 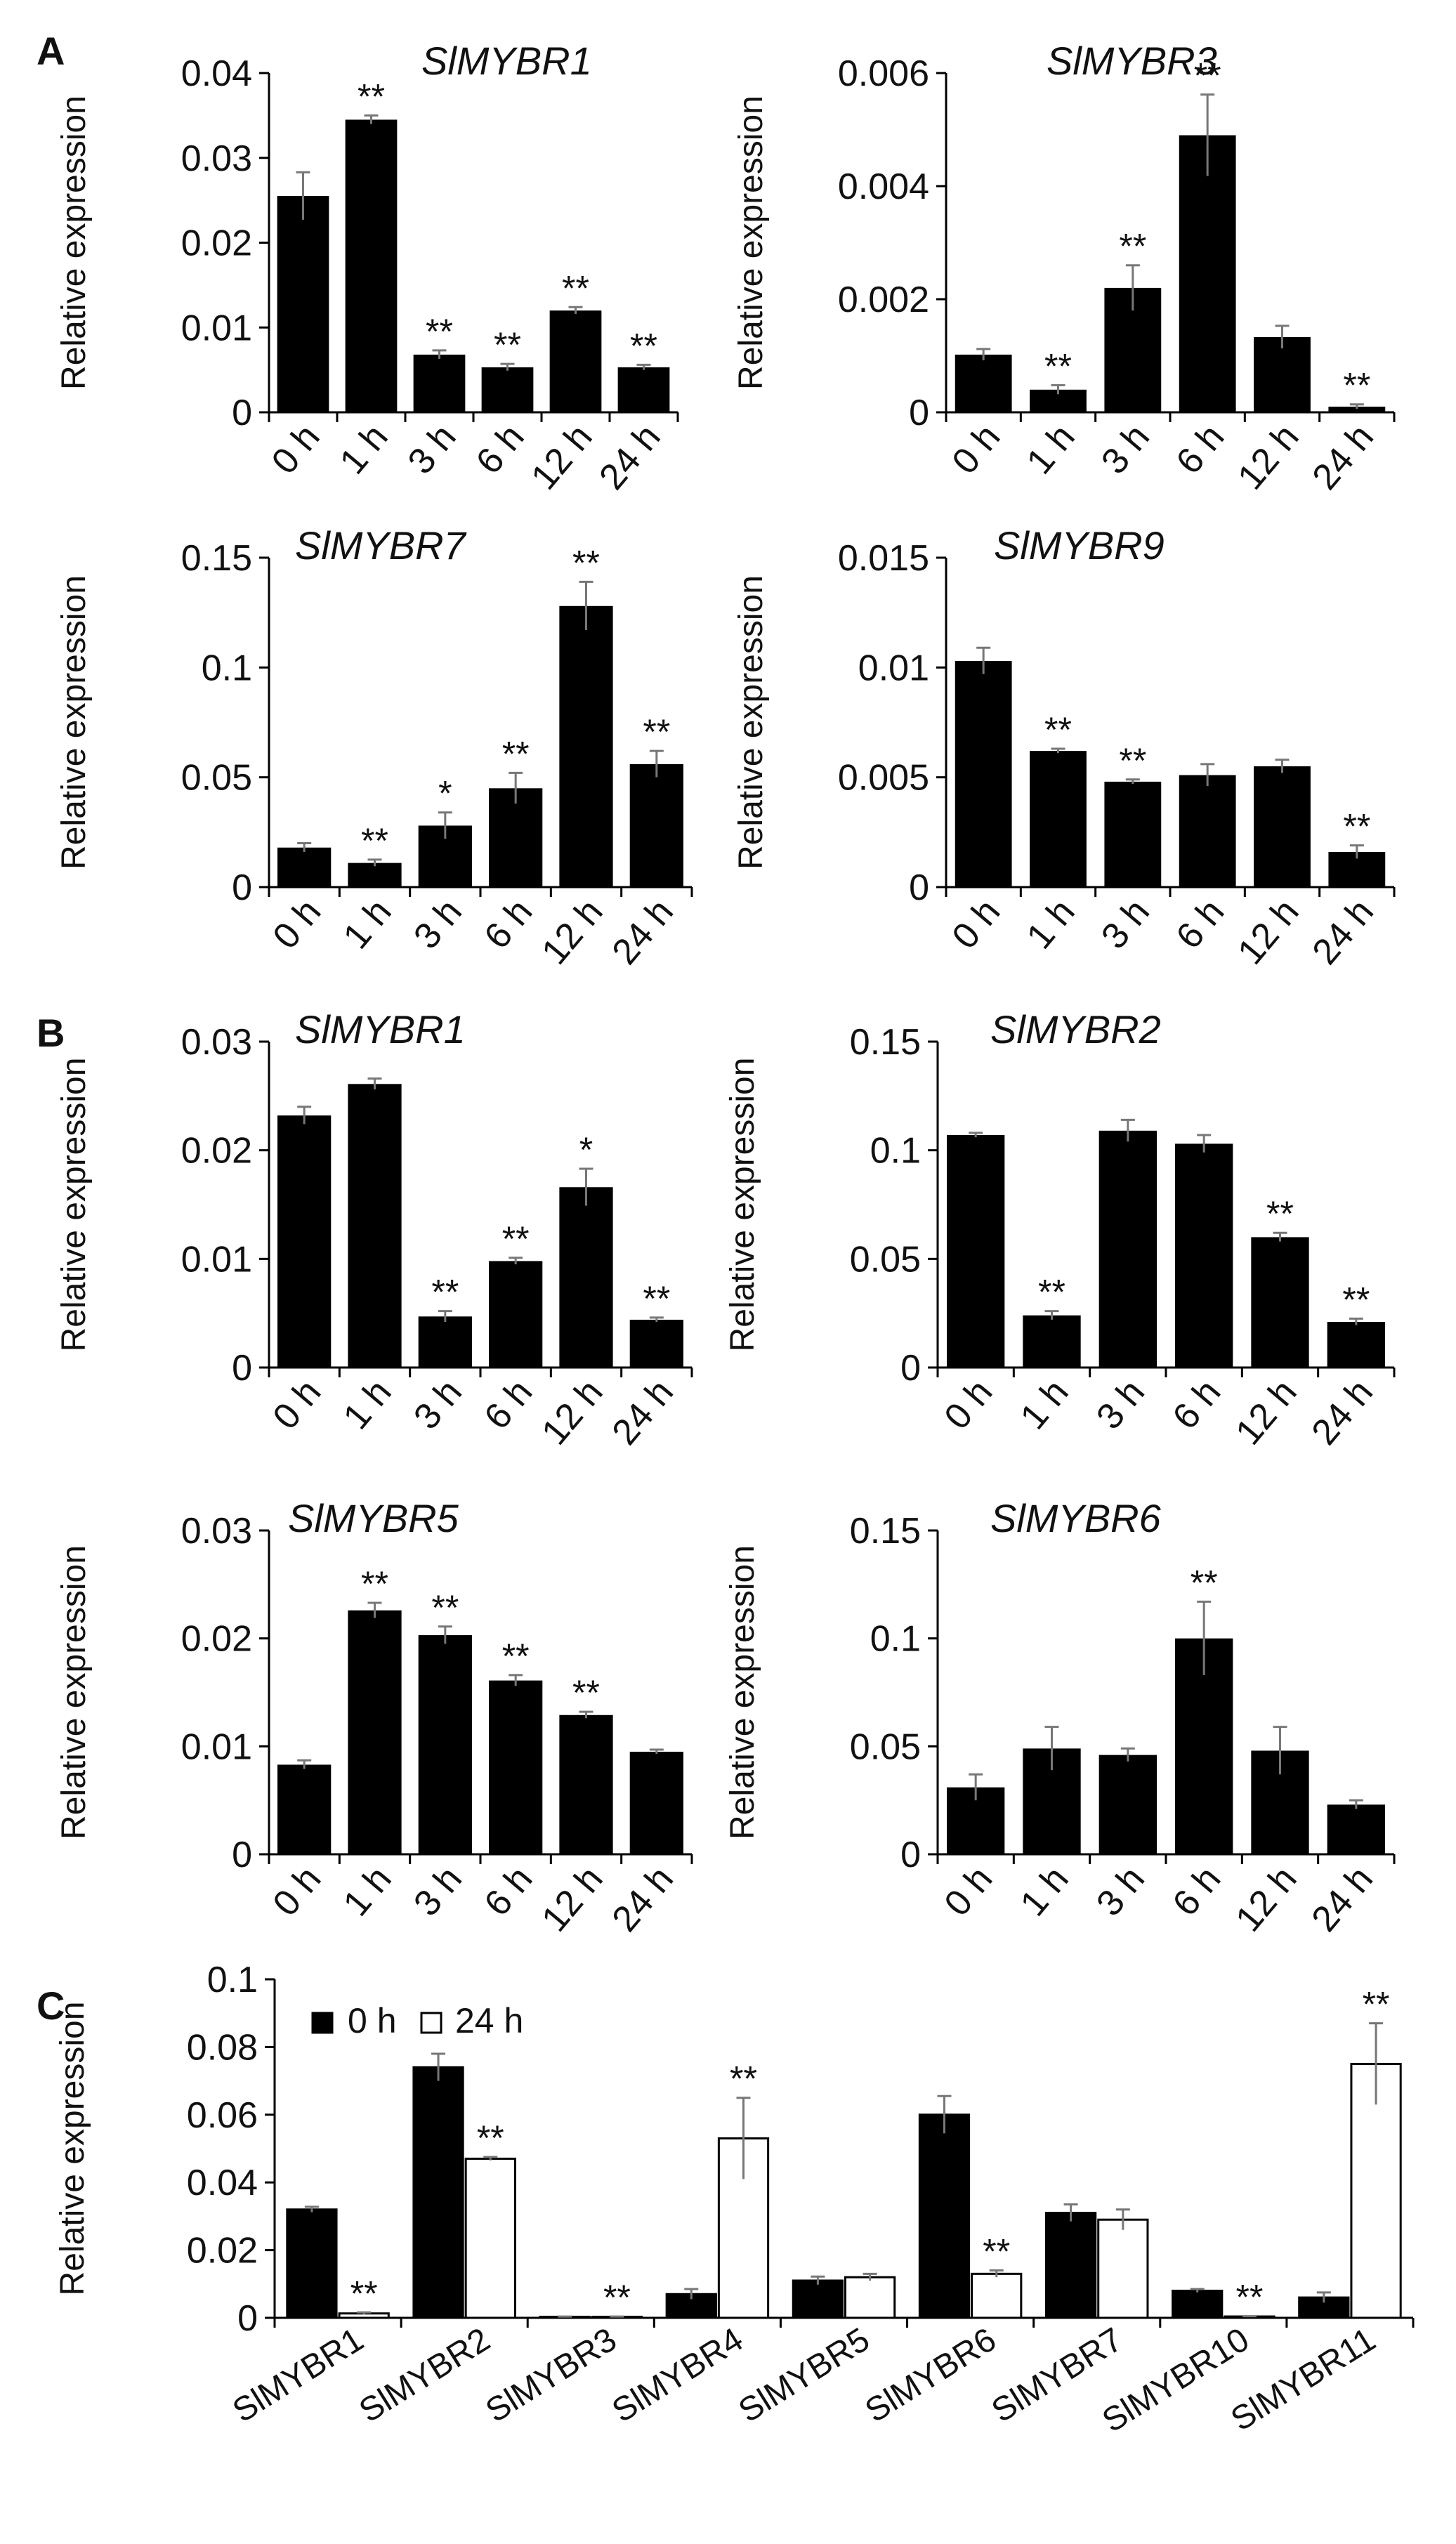 What do you see at coordinates (445, 794) in the screenshot?
I see `significance-mark: *` at bounding box center [445, 794].